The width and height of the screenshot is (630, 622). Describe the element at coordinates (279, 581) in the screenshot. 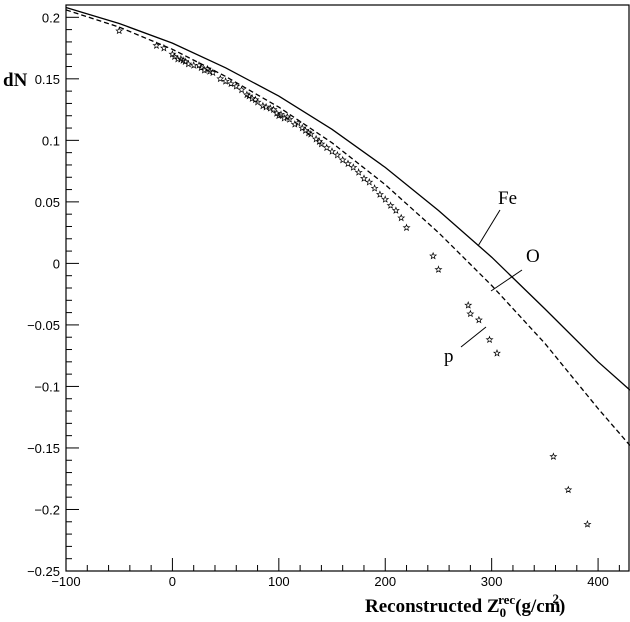

I see `x-tick-label: 100` at that location.